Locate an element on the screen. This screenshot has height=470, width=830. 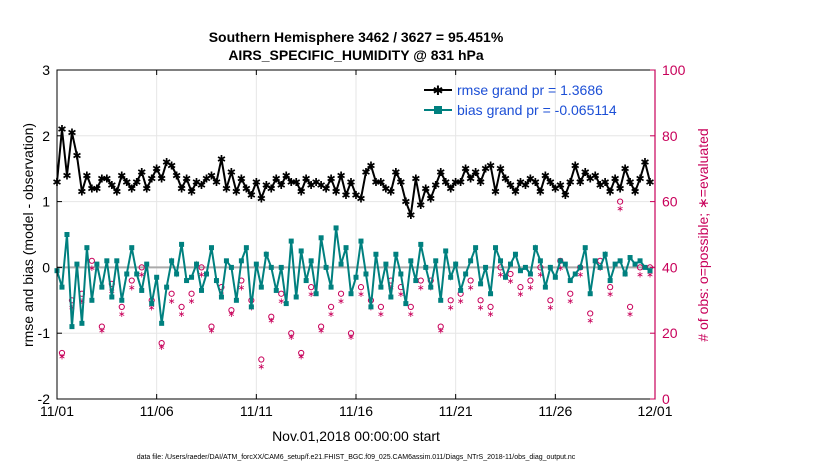
y-axis-right-label: # of obs: o=possible; ∗=evaluated is located at coordinates (703, 234).